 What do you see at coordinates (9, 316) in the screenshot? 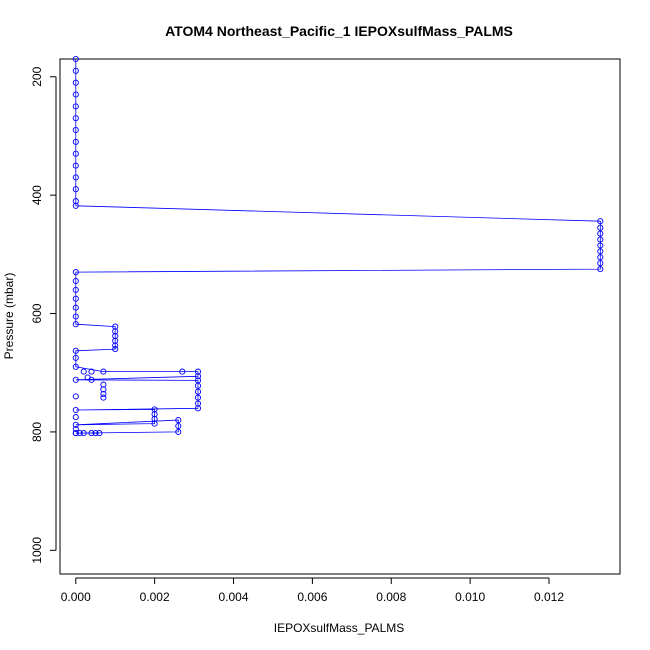
I see `y-axis-label: Pressure (mbar)` at bounding box center [9, 316].